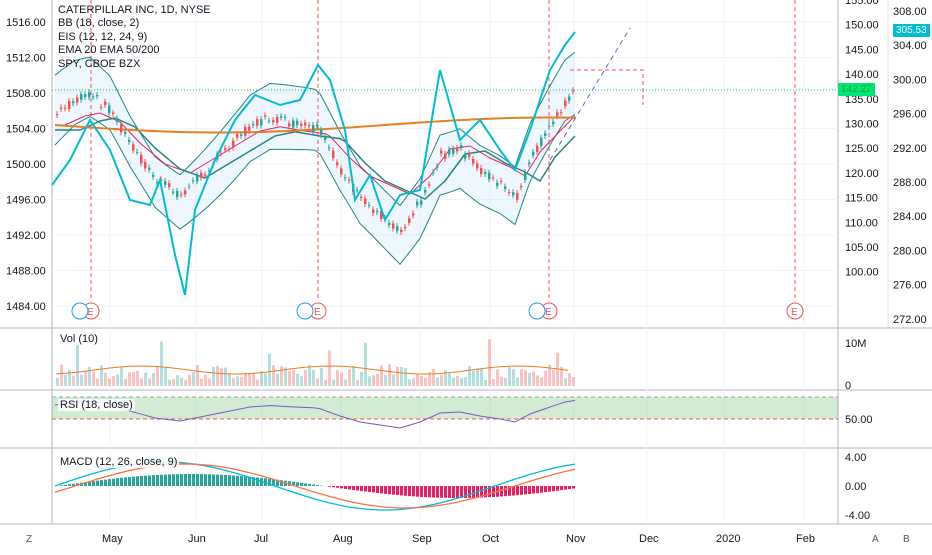  I want to click on left-axis-tick: 1492.00, so click(26, 236).